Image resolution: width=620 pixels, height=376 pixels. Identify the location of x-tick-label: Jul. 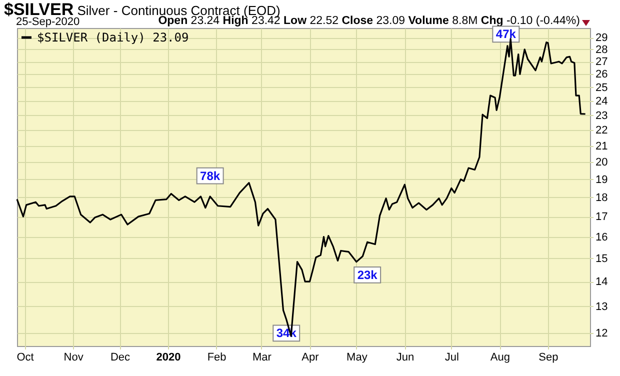
(451, 358).